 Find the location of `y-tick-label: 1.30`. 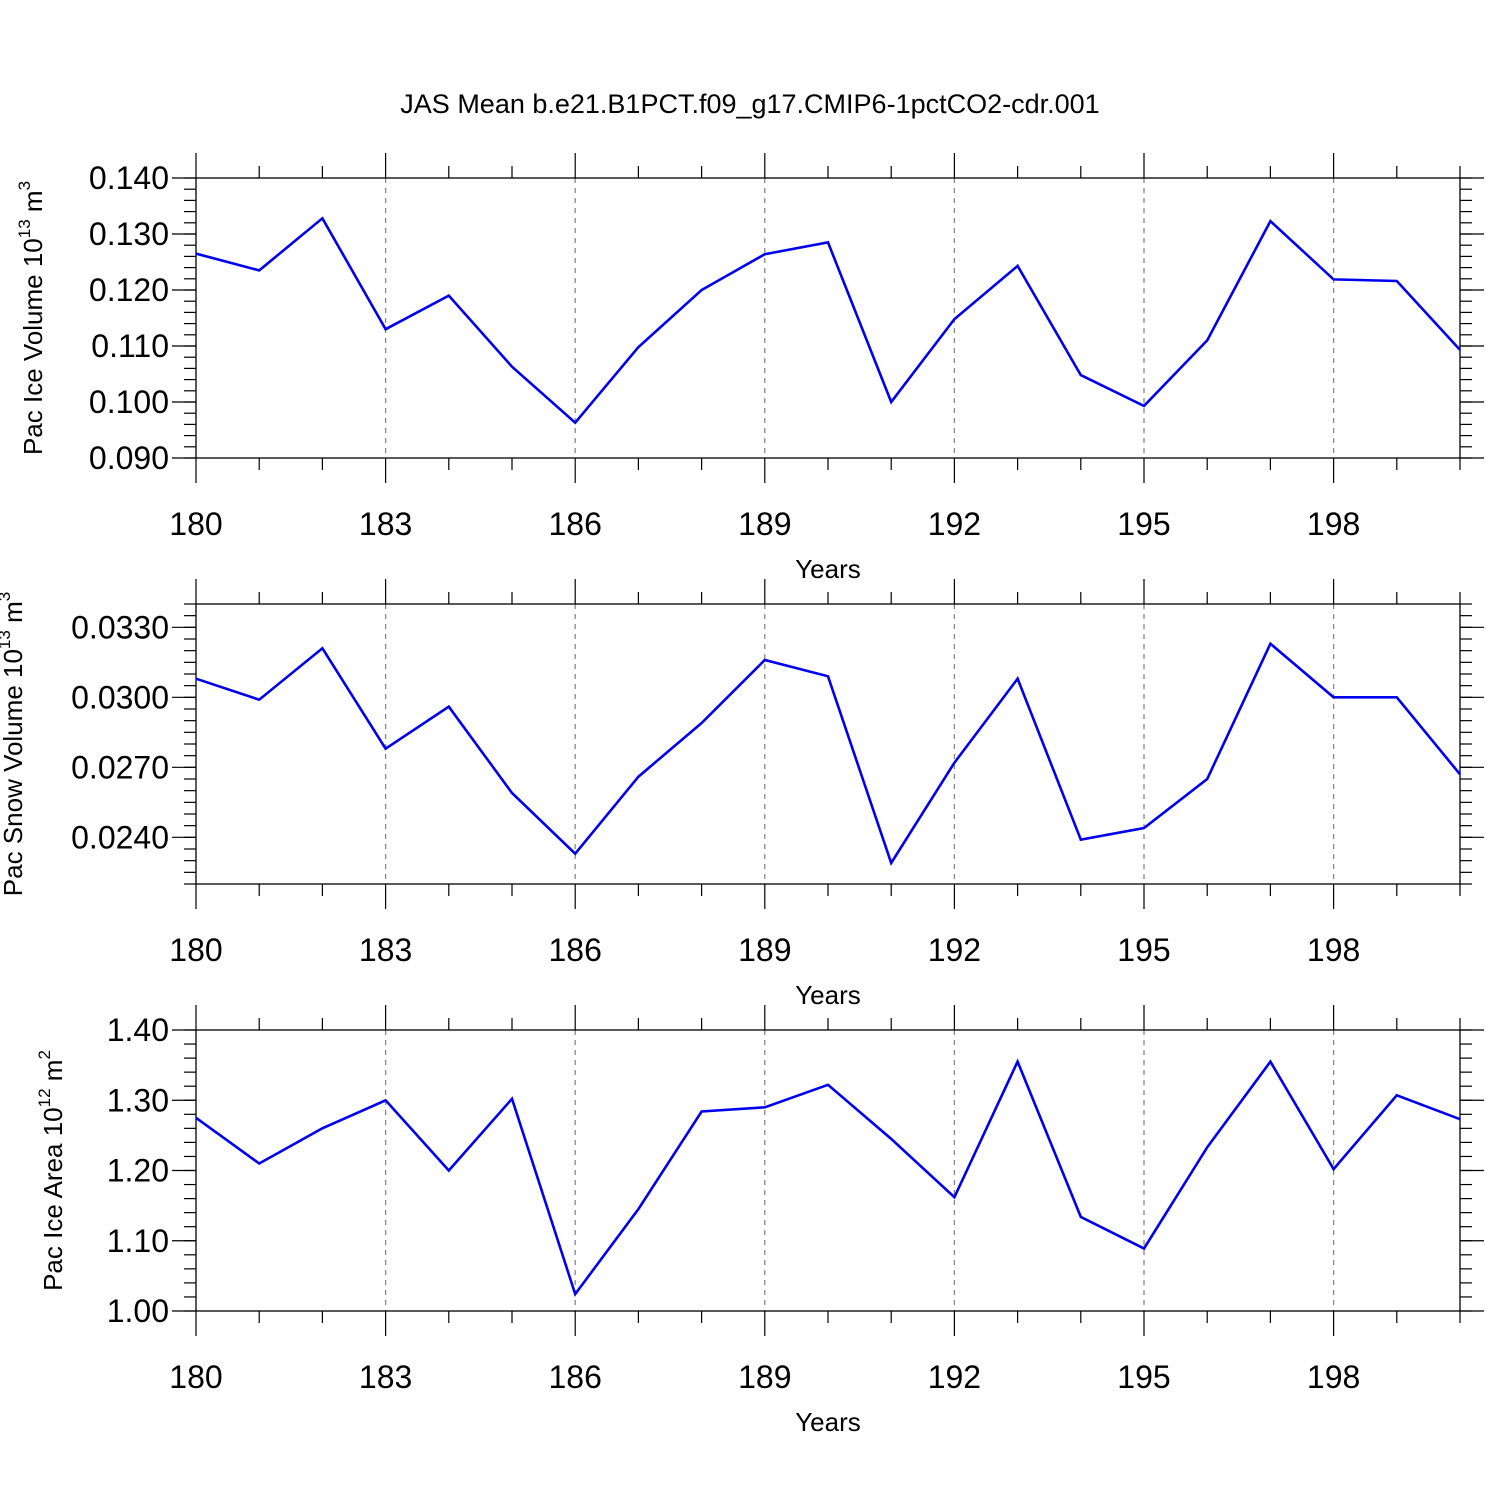

y-tick-label: 1.30 is located at coordinates (138, 1100).